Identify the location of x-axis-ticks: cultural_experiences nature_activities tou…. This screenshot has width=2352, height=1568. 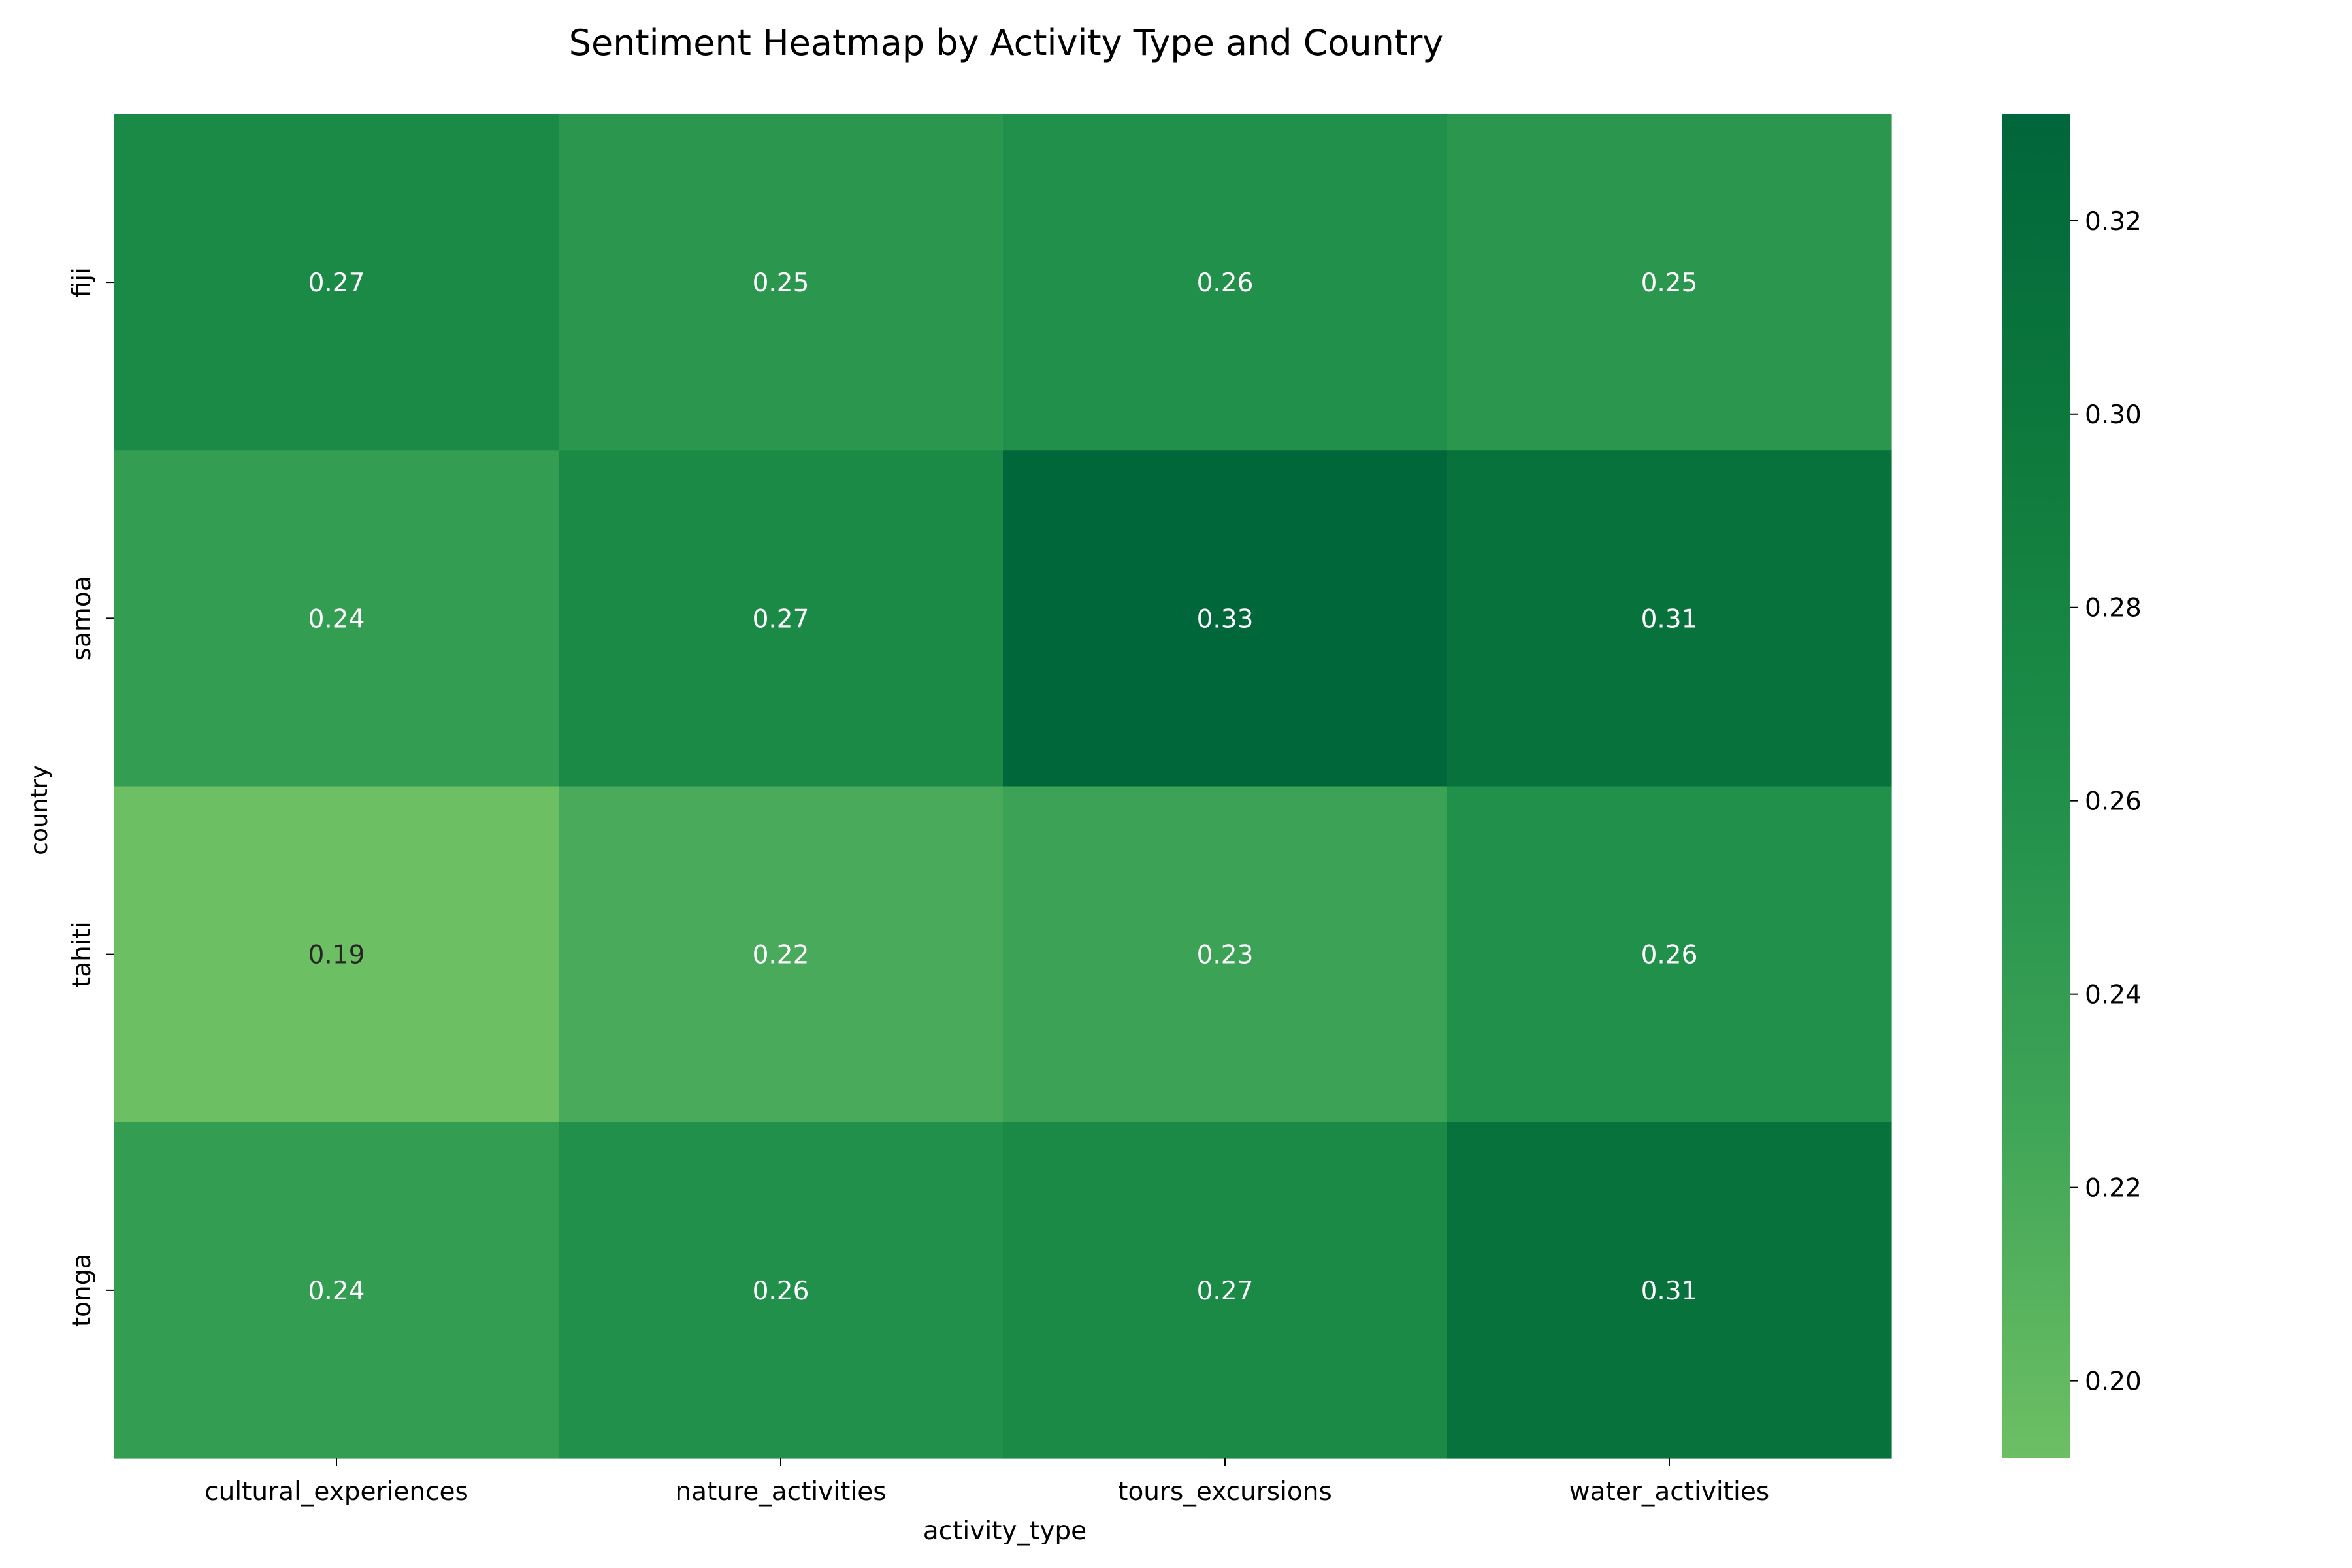
(986, 1482).